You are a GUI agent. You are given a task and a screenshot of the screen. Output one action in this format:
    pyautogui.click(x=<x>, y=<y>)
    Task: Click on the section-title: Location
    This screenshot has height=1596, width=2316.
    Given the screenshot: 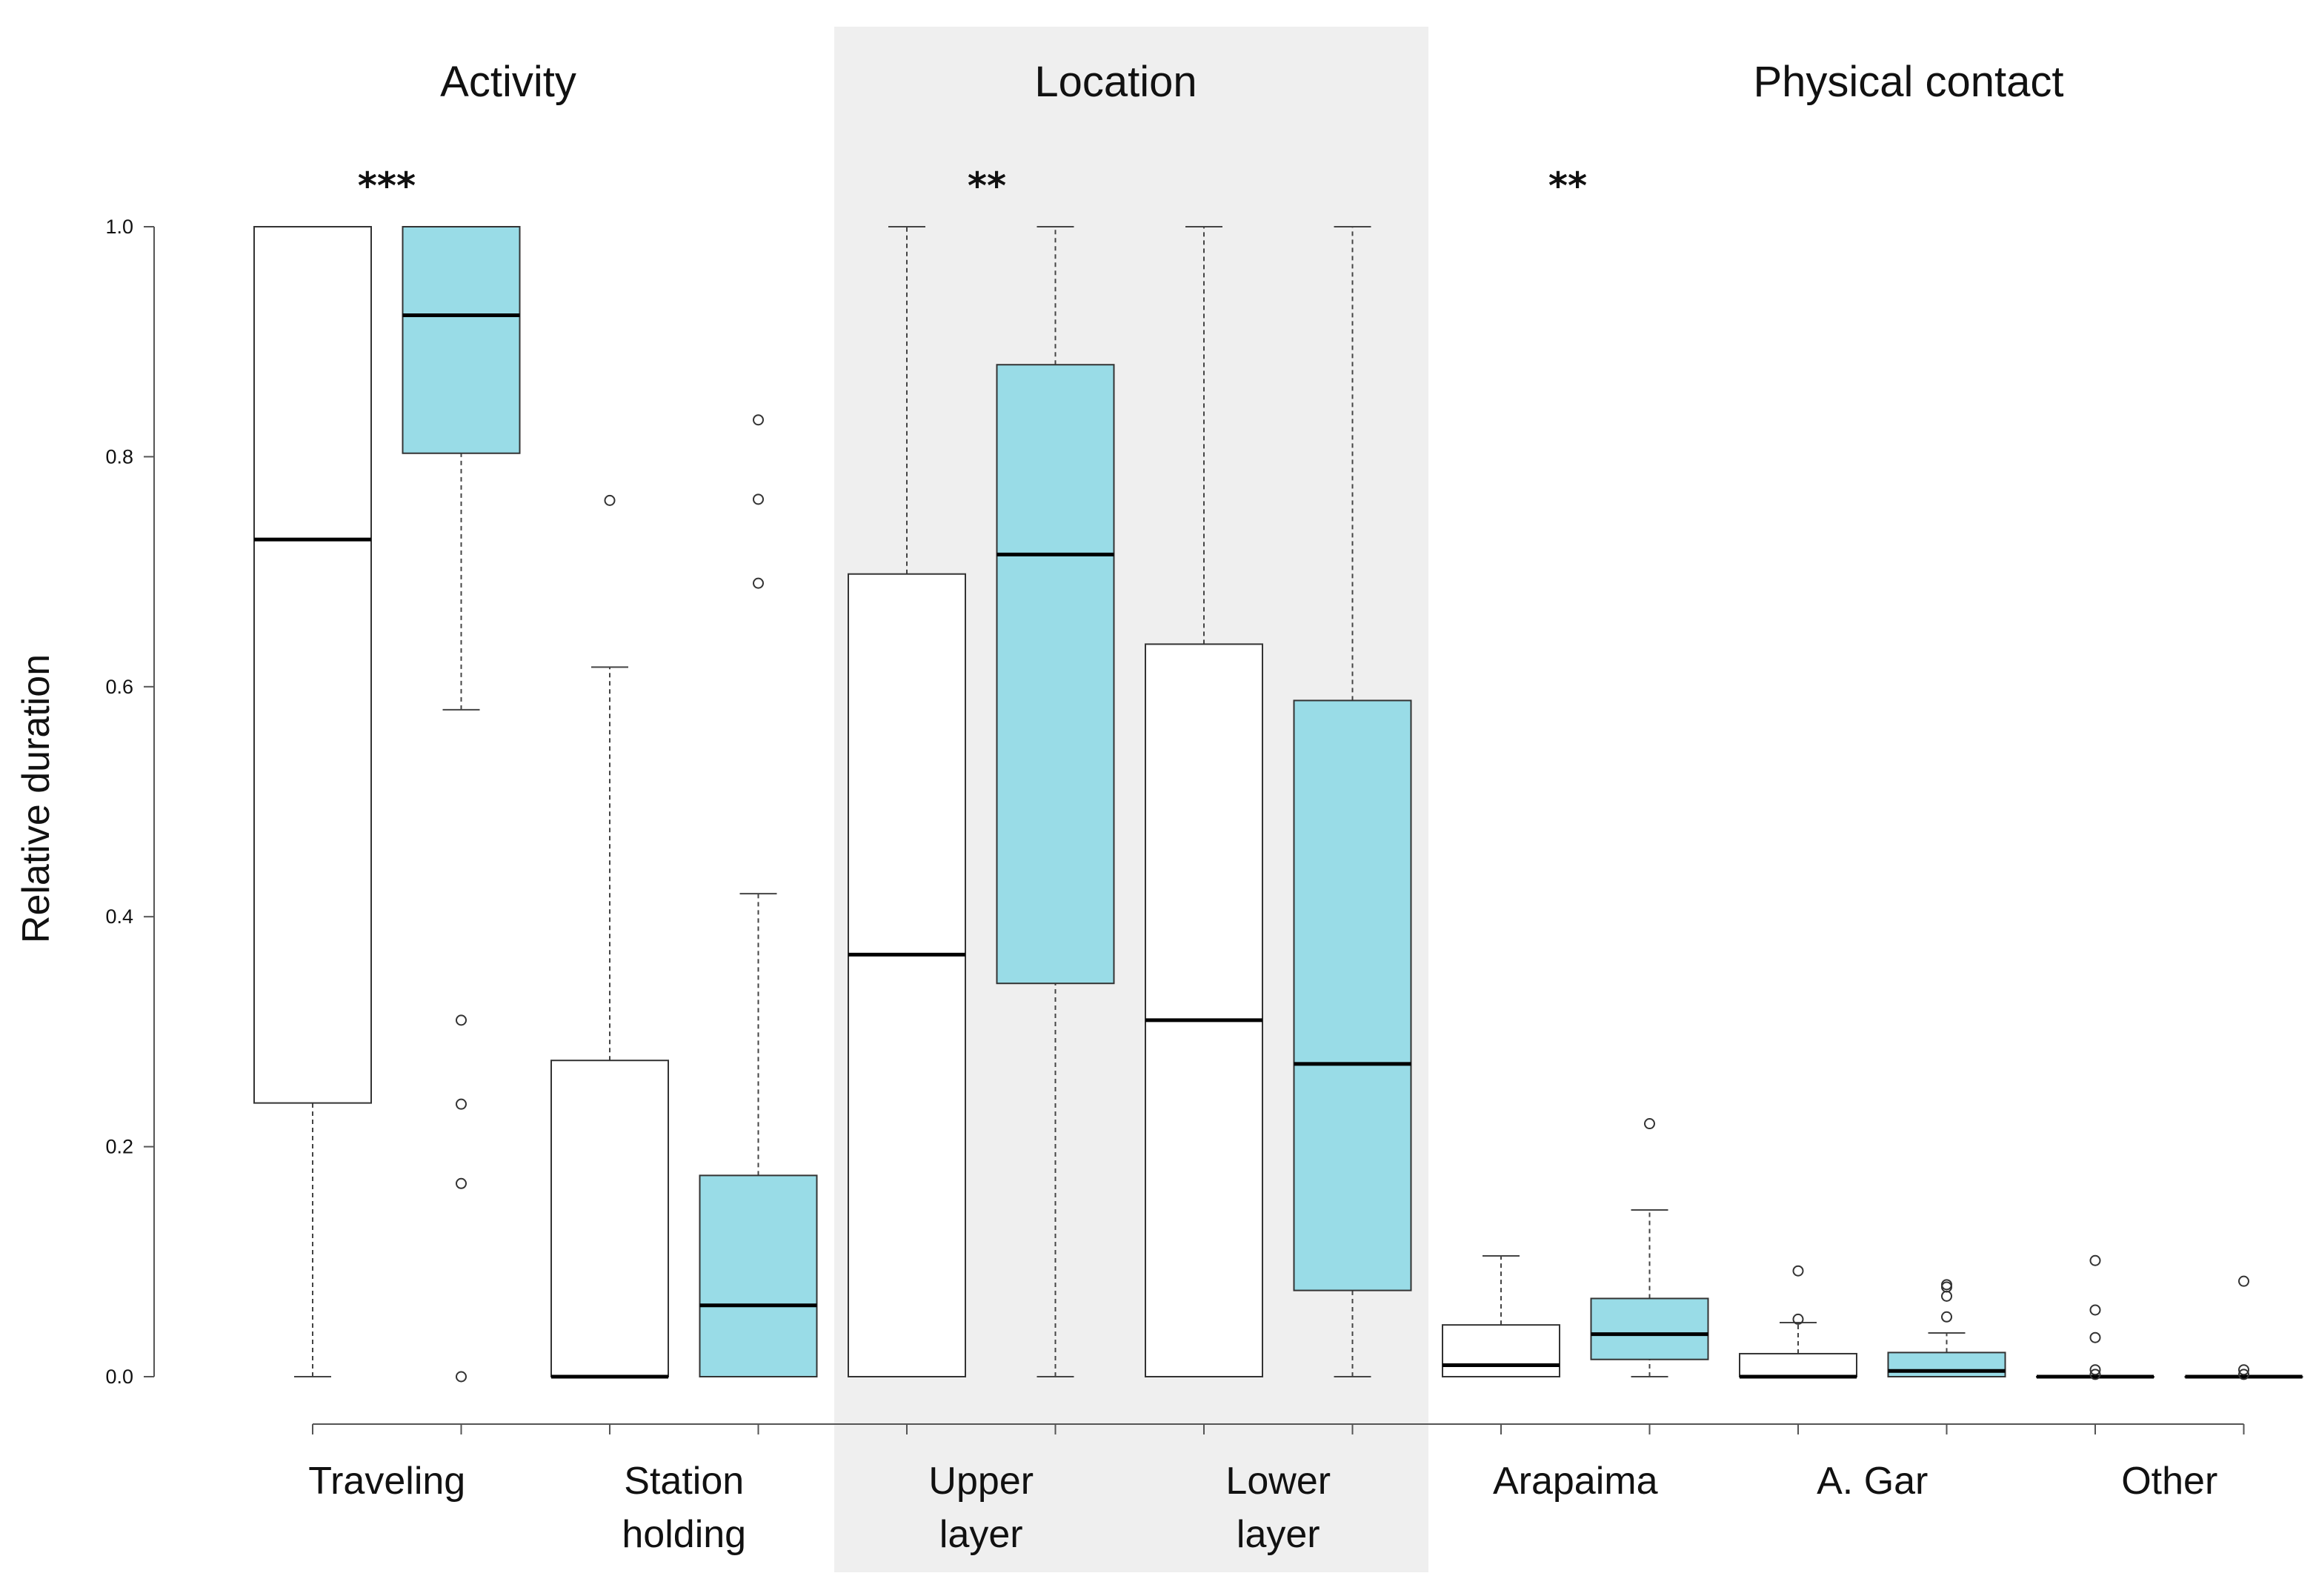 What is the action you would take?
    pyautogui.click(x=1115, y=82)
    